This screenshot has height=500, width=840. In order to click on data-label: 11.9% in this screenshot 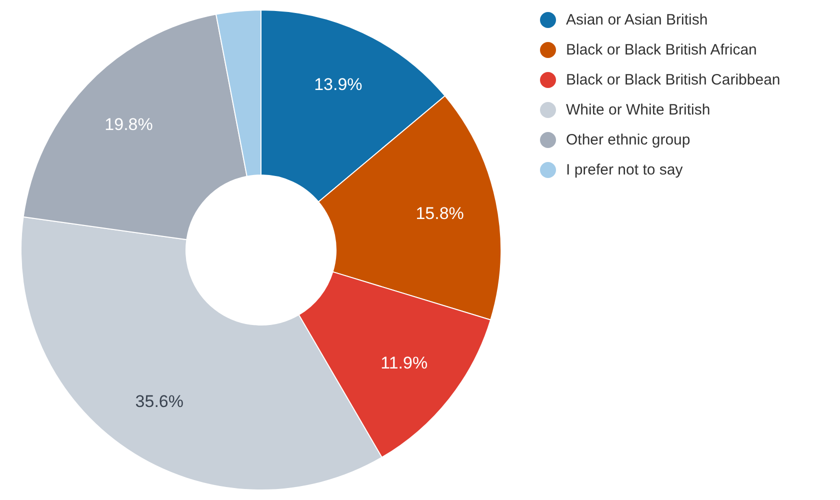, I will do `click(404, 363)`.